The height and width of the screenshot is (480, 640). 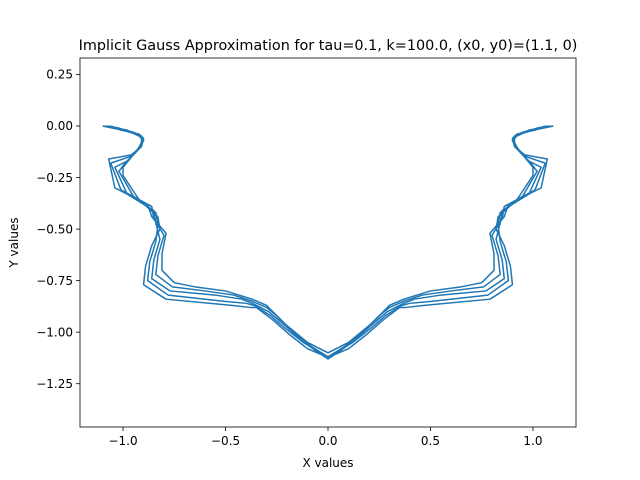 I want to click on x-tick-label: 1.0, so click(x=532, y=441).